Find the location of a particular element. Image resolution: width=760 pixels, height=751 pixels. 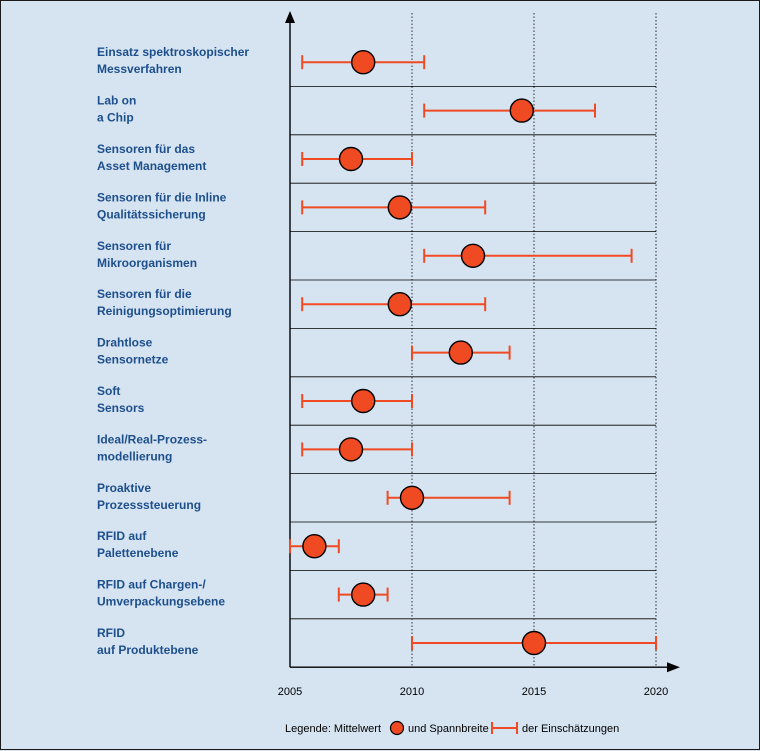

category-row: RFID auf Palettenebene is located at coordinates (218, 544).